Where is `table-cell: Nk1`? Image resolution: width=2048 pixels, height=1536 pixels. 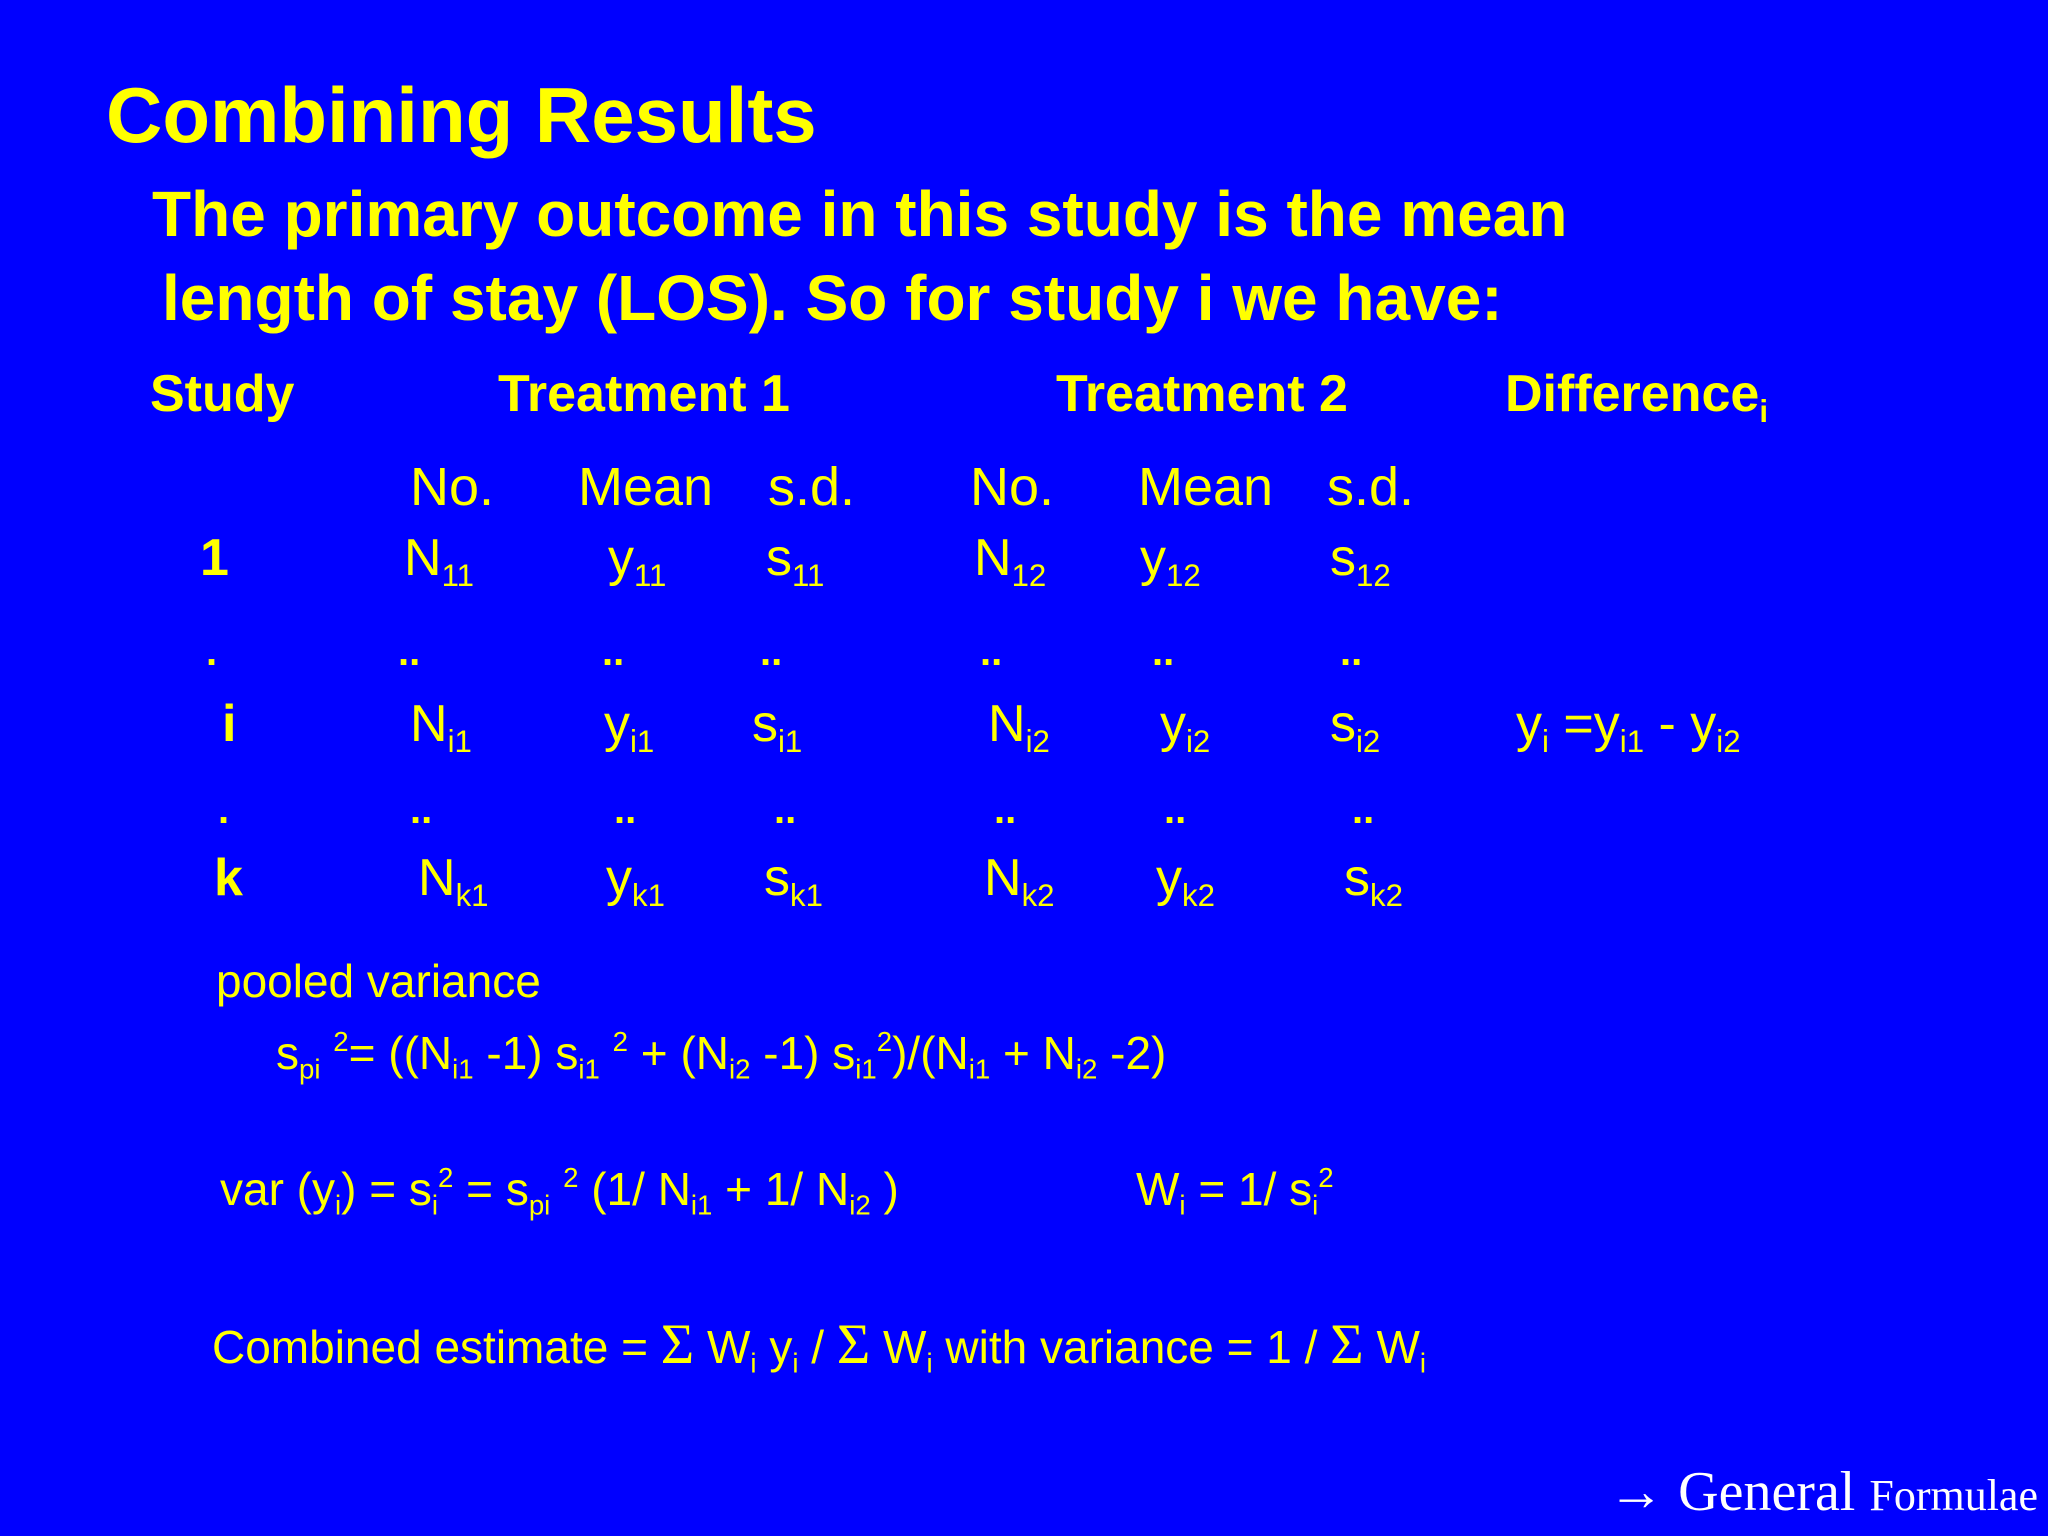 table-cell: Nk1 is located at coordinates (453, 880).